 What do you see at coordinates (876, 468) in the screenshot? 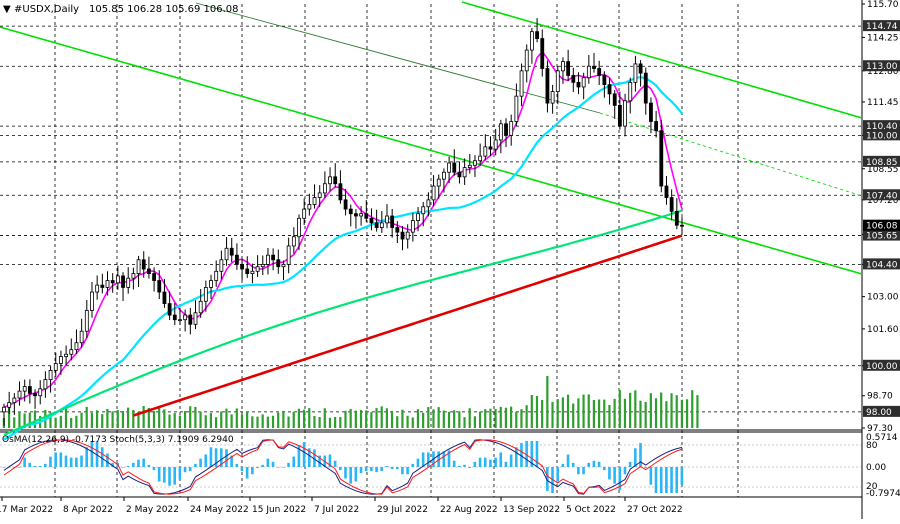
I see `indicator-tick-label: 0.00` at bounding box center [876, 468].